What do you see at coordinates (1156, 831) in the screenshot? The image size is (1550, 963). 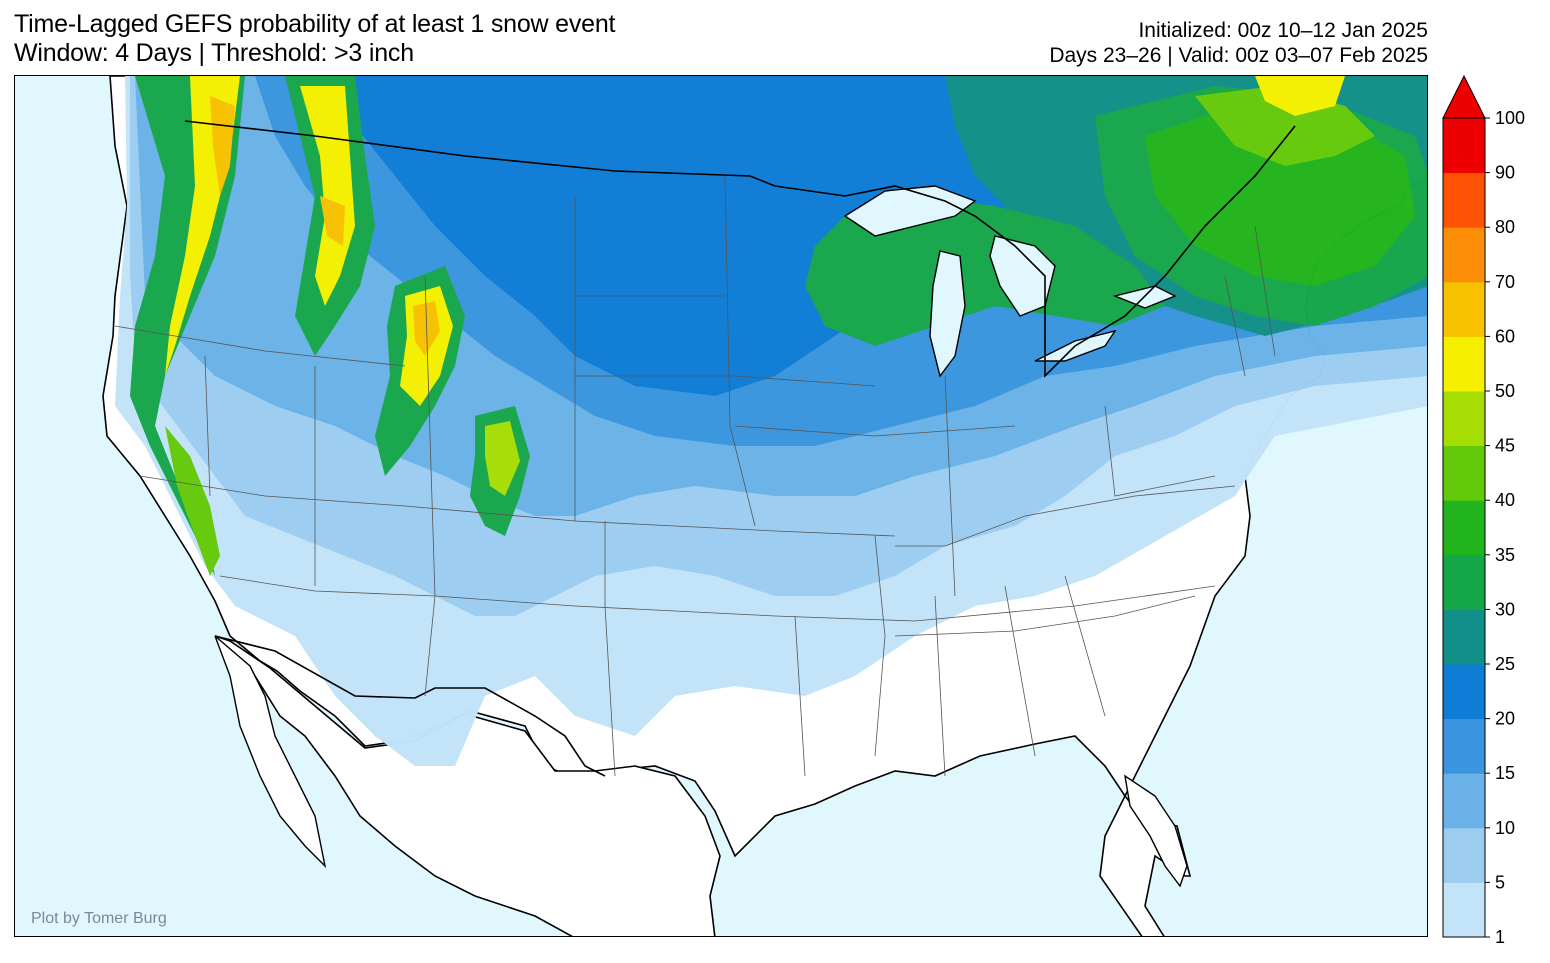 I see `florida-peninsula` at bounding box center [1156, 831].